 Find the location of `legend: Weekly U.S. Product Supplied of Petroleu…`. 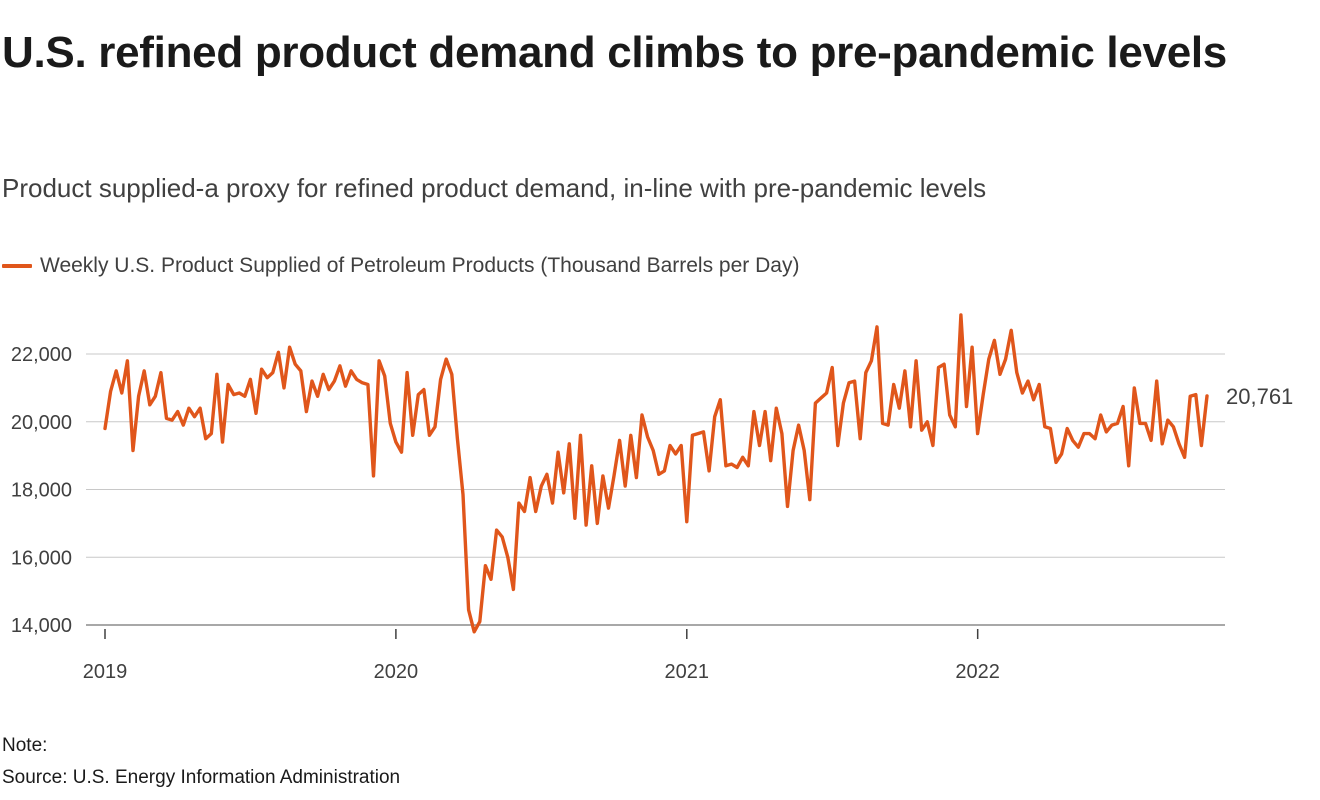

legend: Weekly U.S. Product Supplied of Petroleu… is located at coordinates (400, 266).